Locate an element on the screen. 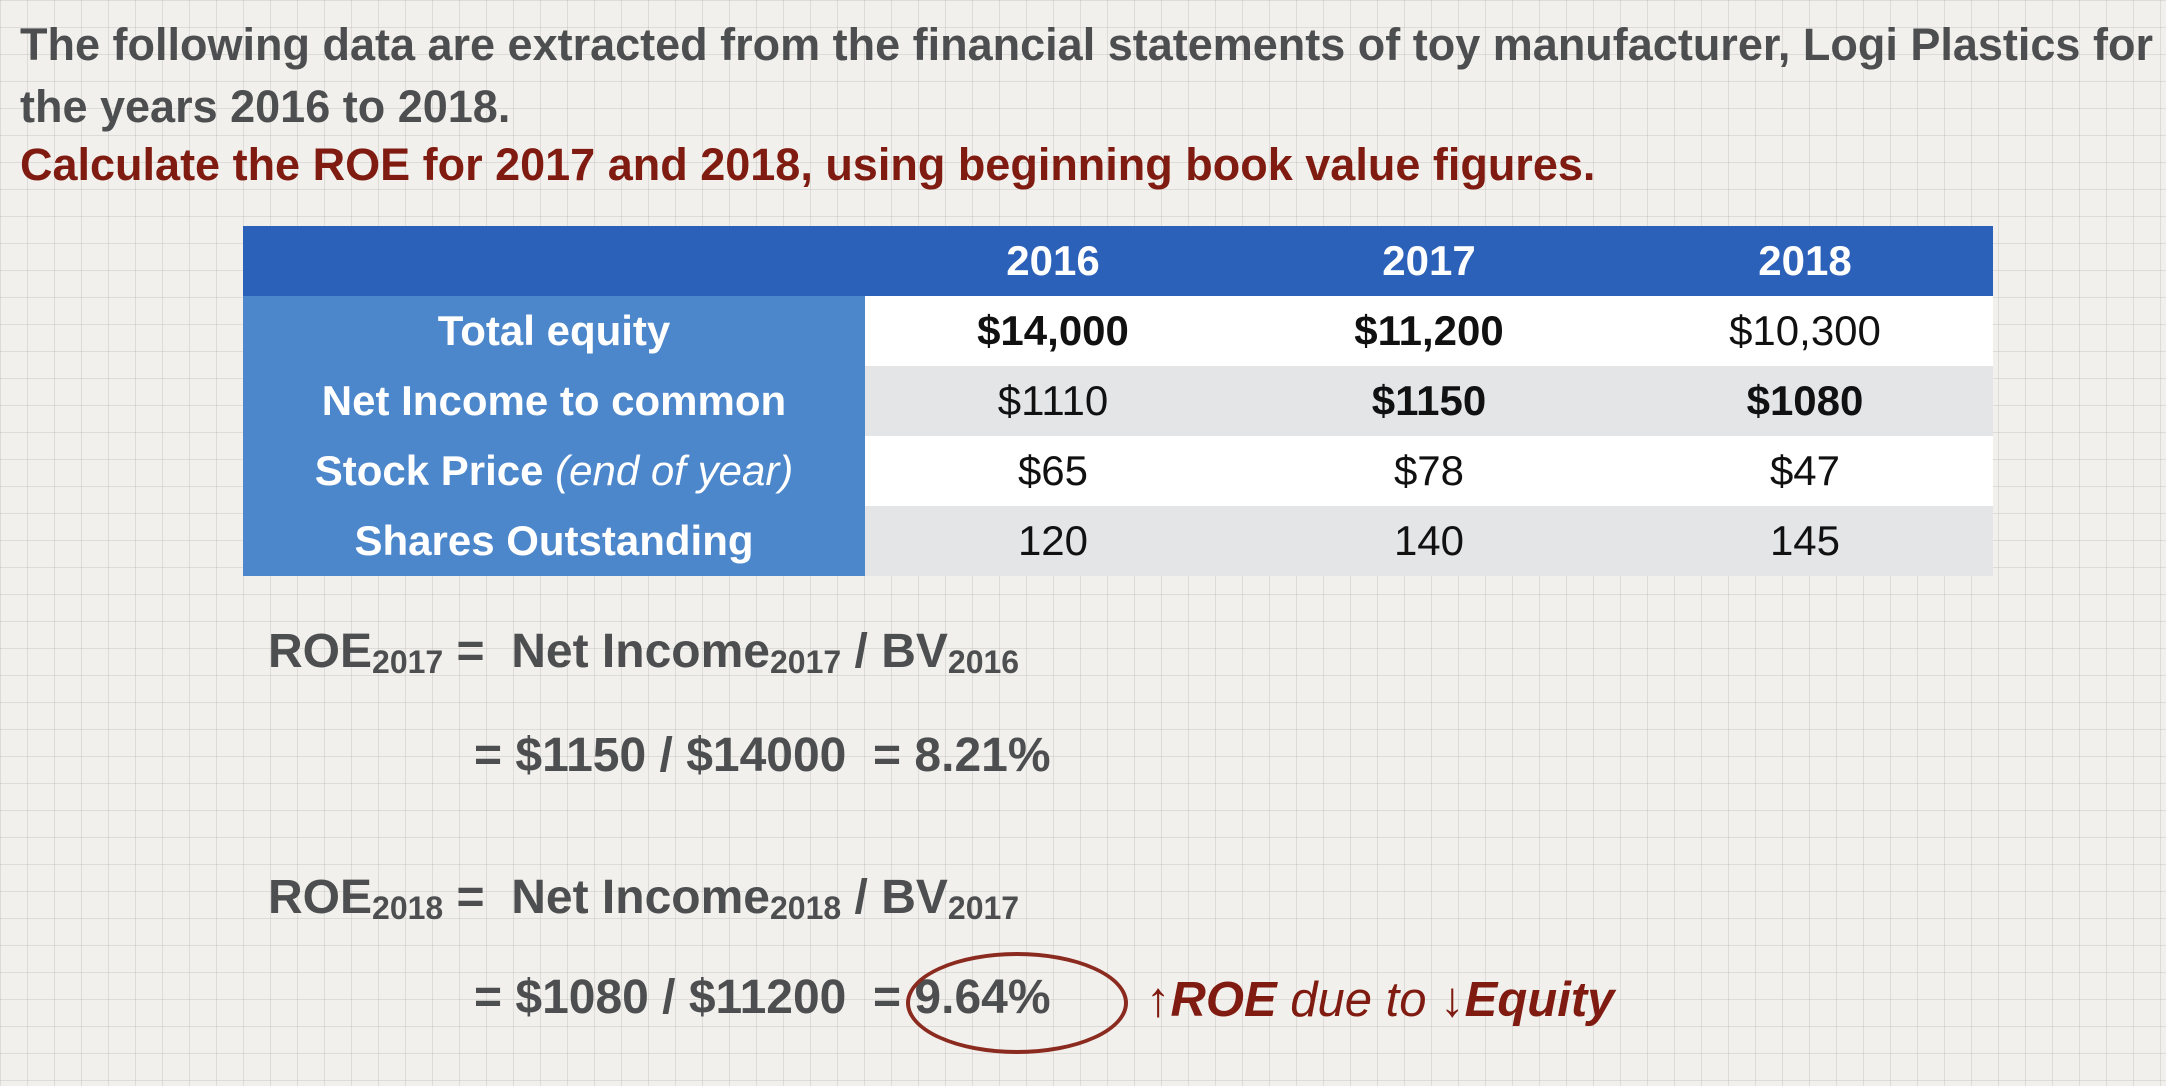 This screenshot has height=1086, width=2166. table-cell: $1080 is located at coordinates (1805, 401).